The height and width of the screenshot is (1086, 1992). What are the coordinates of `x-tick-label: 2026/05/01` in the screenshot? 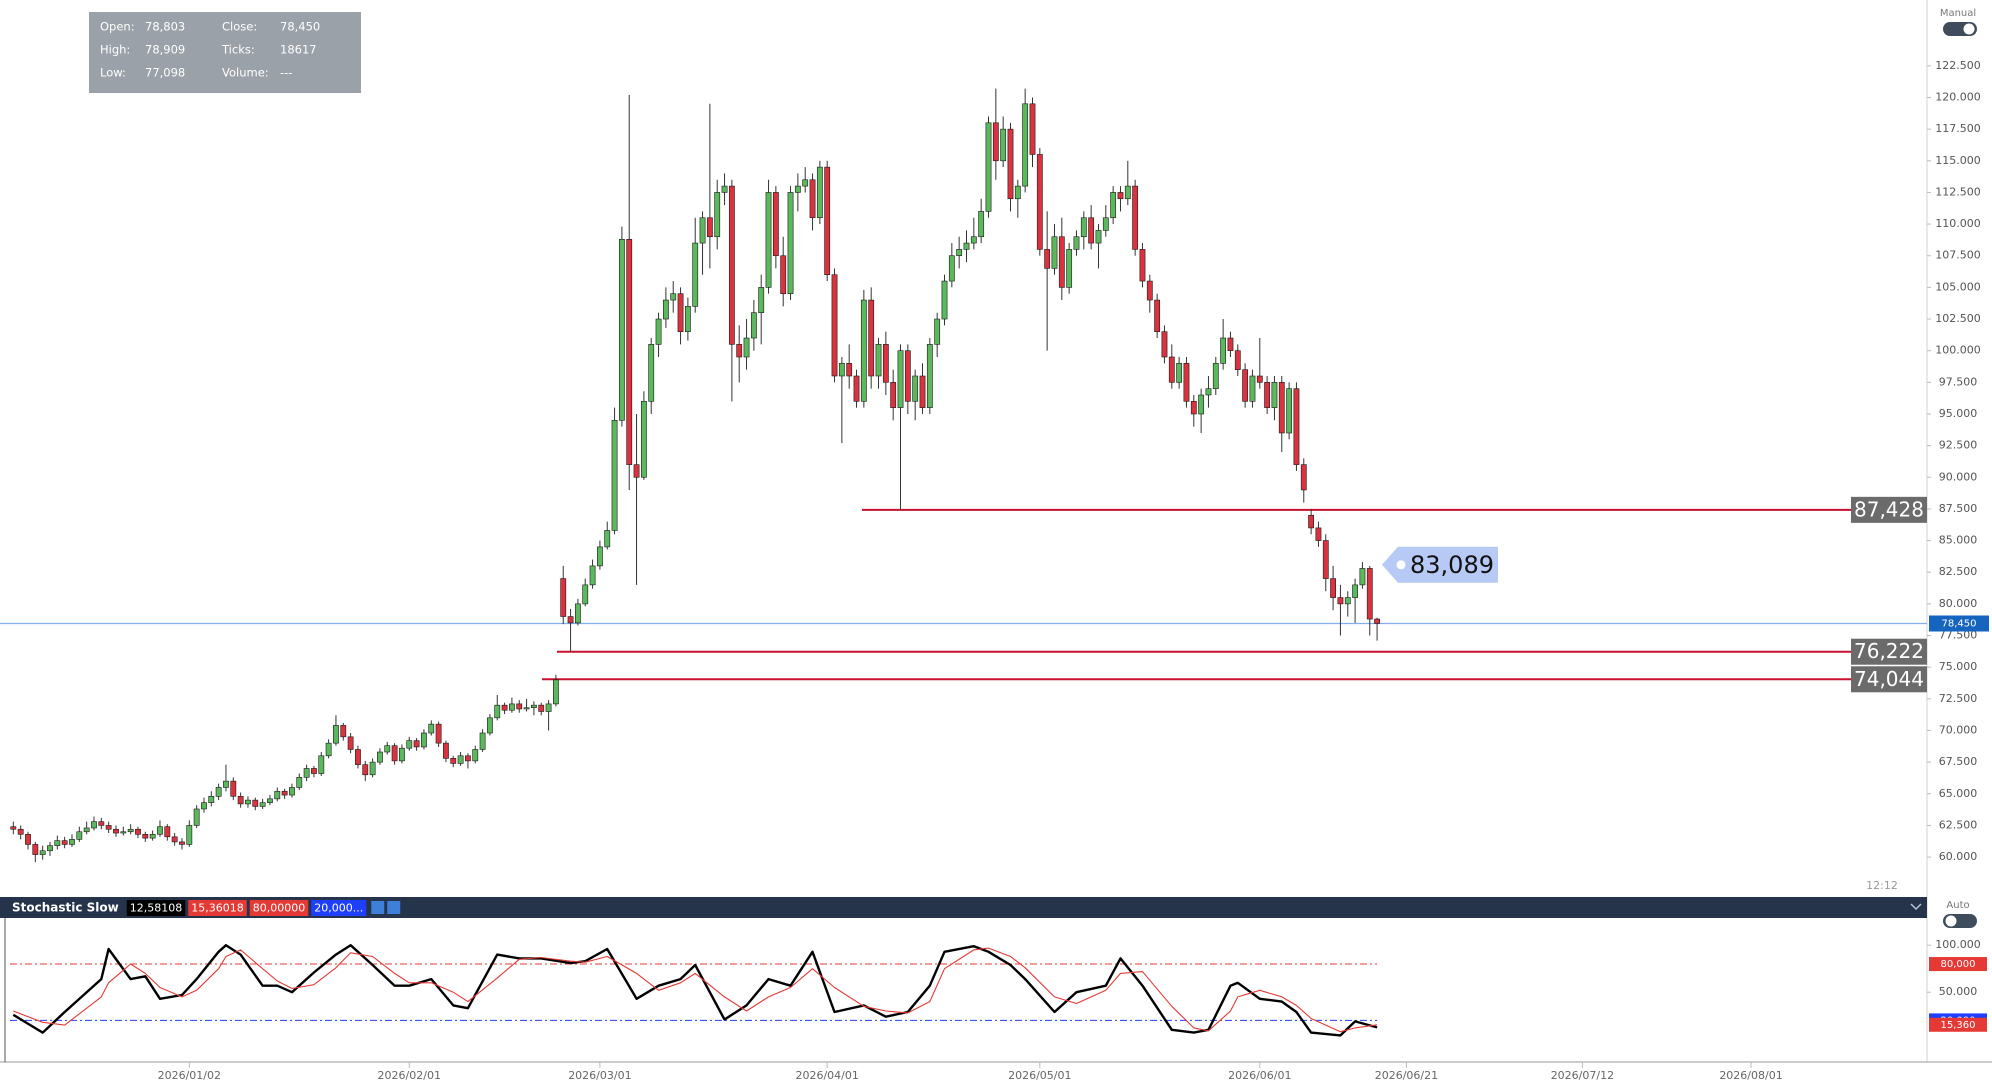 It's located at (1039, 1075).